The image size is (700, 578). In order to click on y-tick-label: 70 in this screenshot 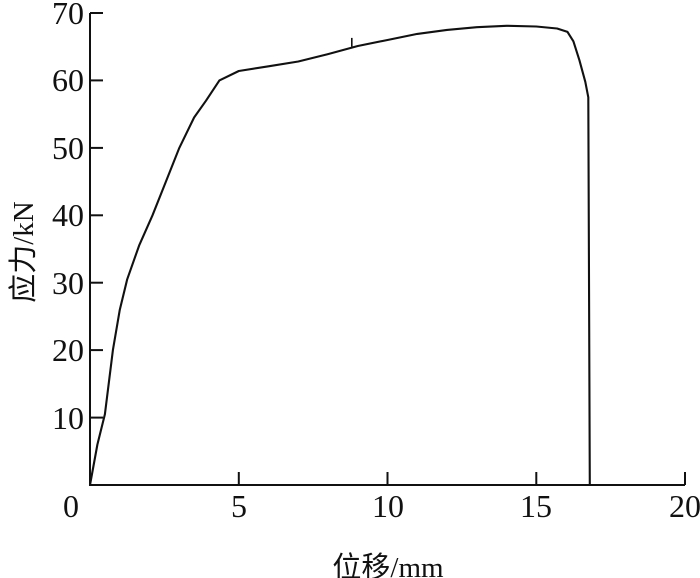, I will do `click(68, 15)`.